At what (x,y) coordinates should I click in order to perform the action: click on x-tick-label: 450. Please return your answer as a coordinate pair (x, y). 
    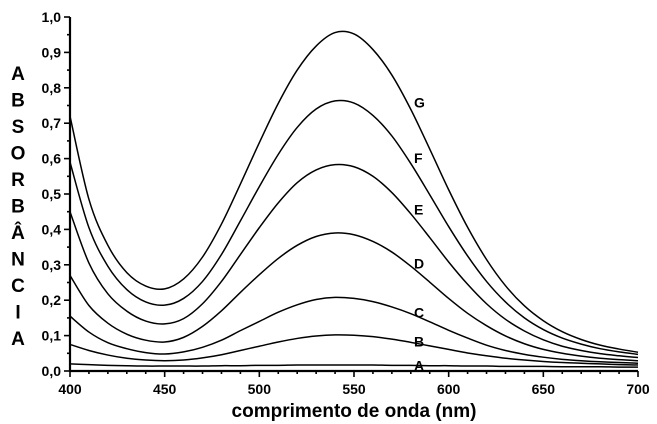
    Looking at the image, I should click on (165, 389).